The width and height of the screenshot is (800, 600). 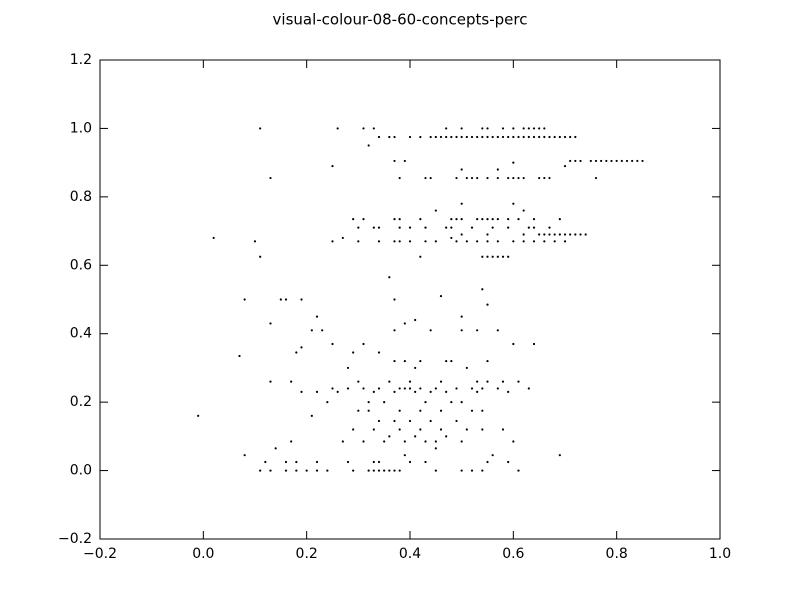 I want to click on x-tick-label: 0.2, so click(x=307, y=554).